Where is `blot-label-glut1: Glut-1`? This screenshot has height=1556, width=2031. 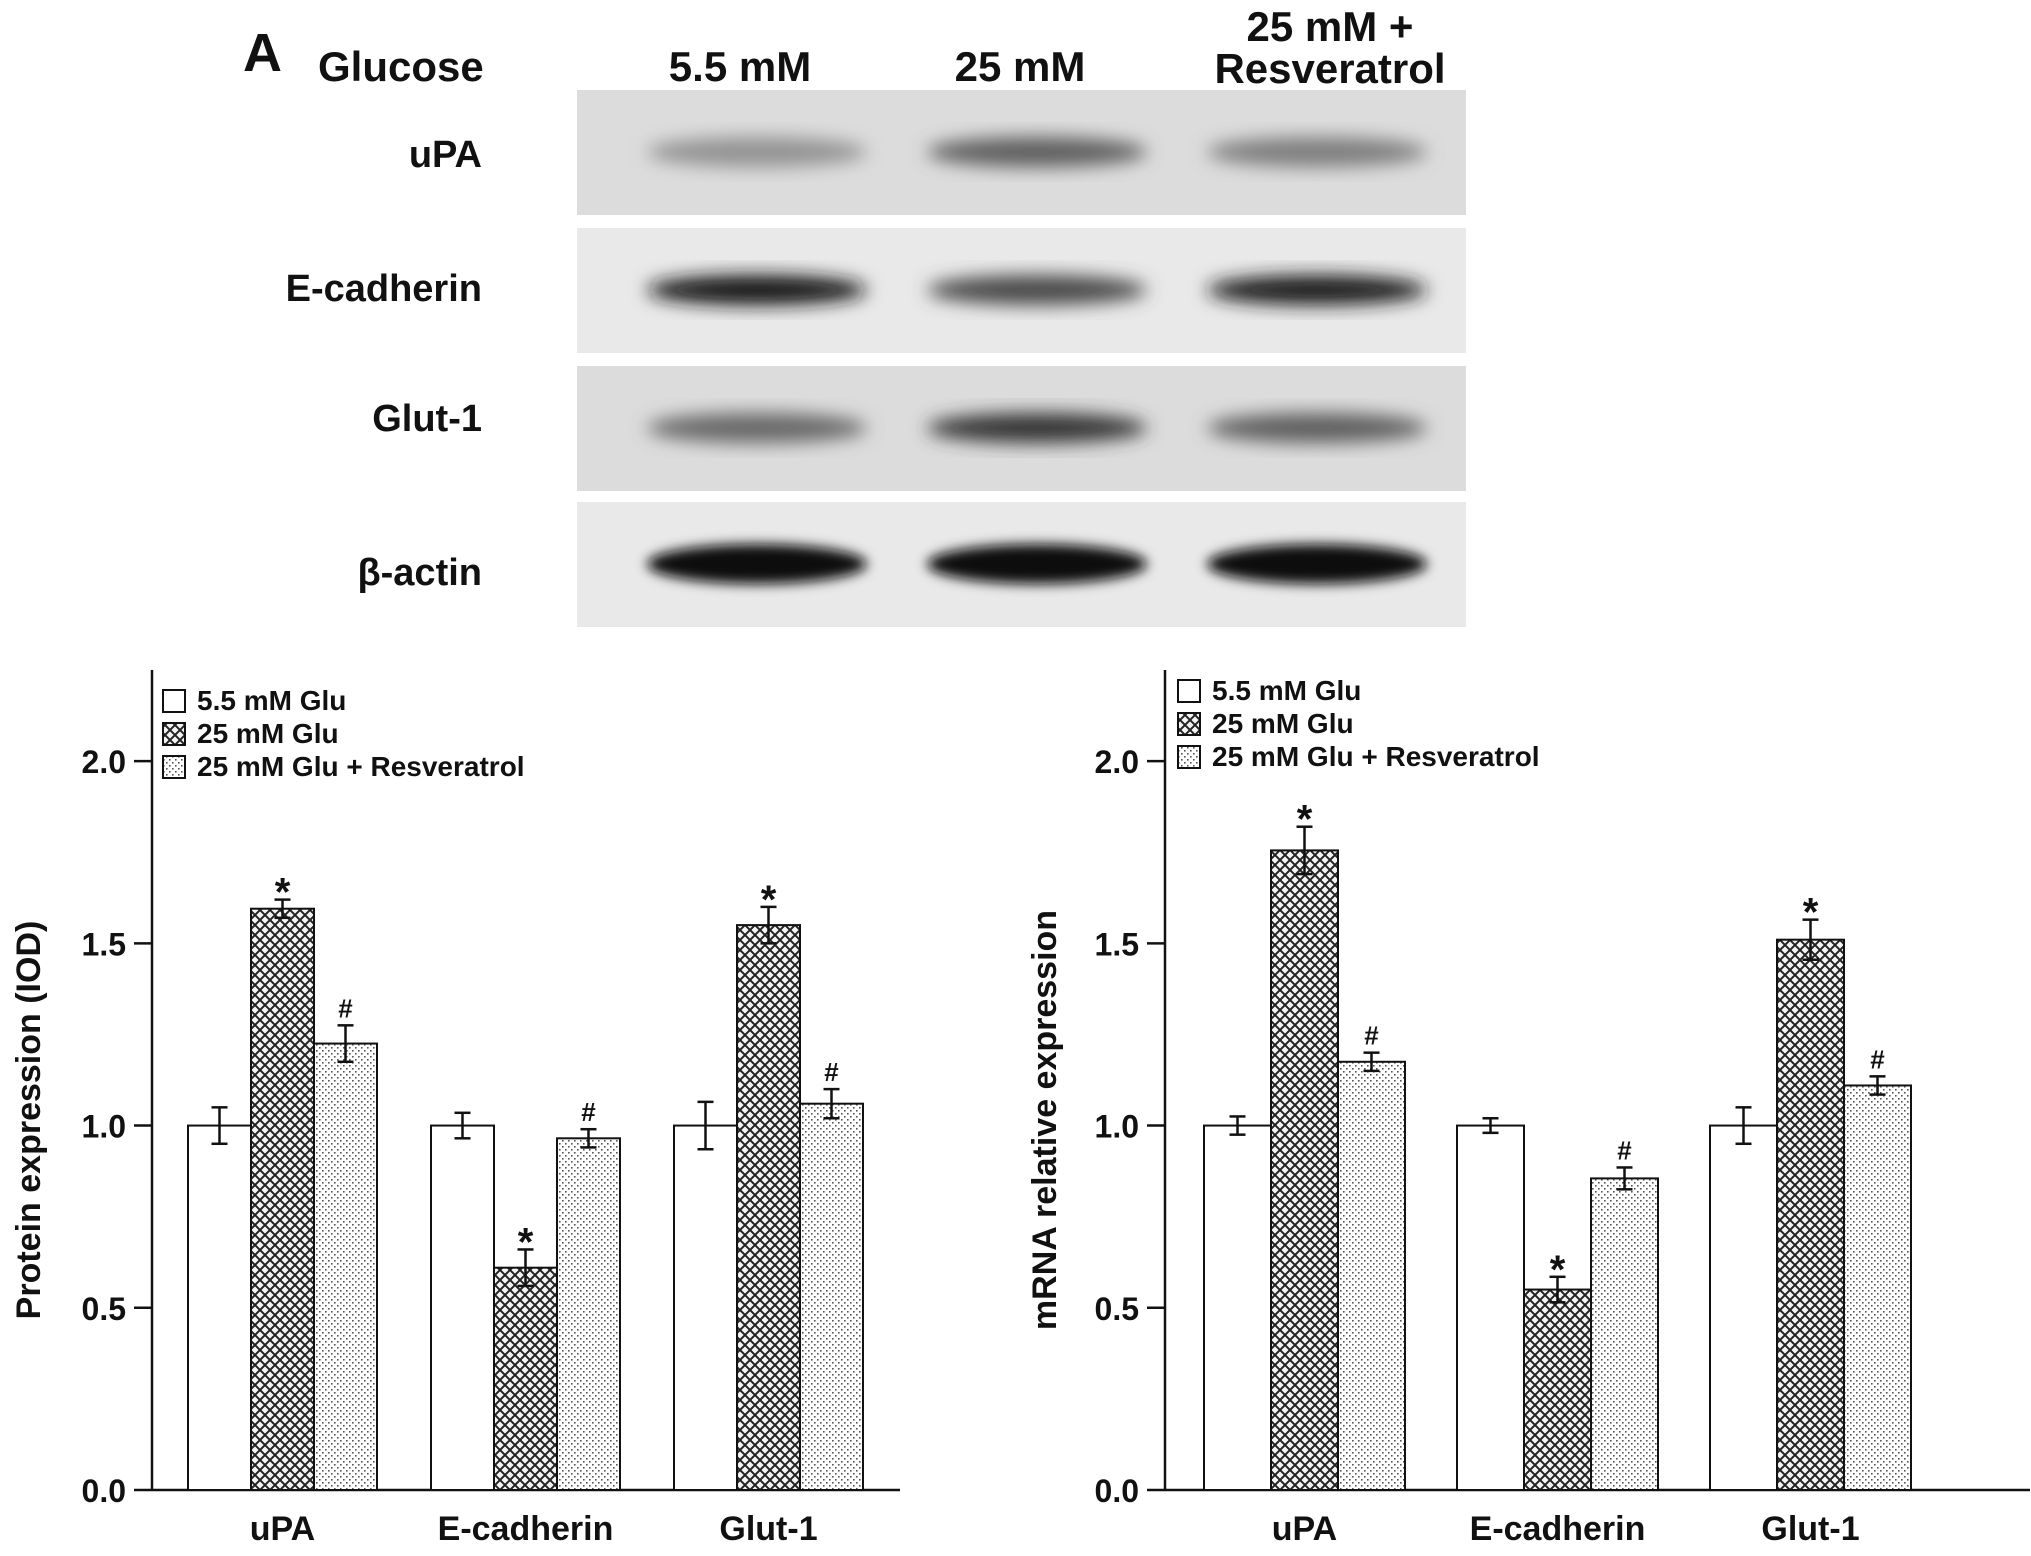
blot-label-glut1: Glut-1 is located at coordinates (427, 419).